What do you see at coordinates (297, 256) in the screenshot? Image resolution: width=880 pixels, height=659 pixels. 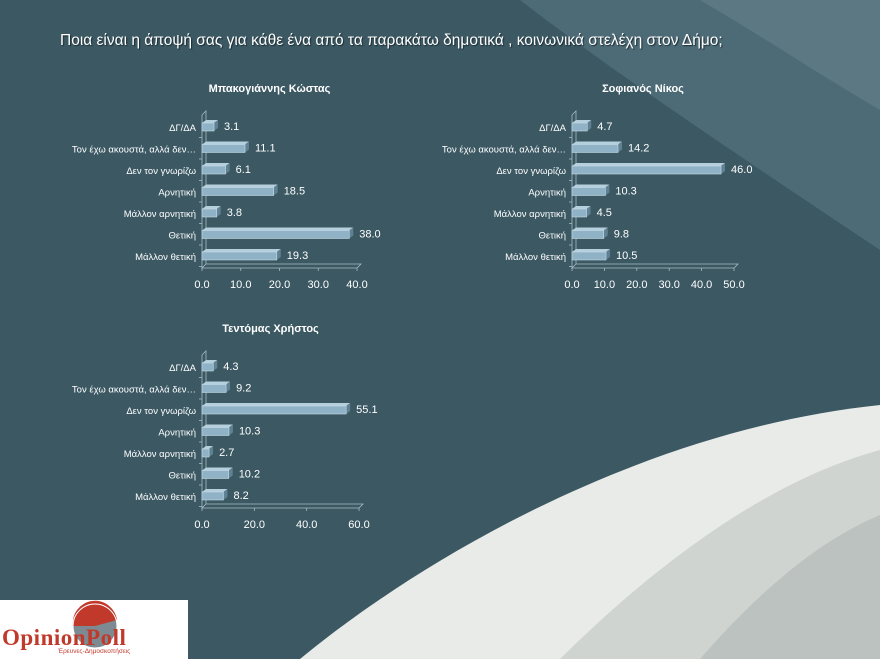 I see `data-label: 19.3` at bounding box center [297, 256].